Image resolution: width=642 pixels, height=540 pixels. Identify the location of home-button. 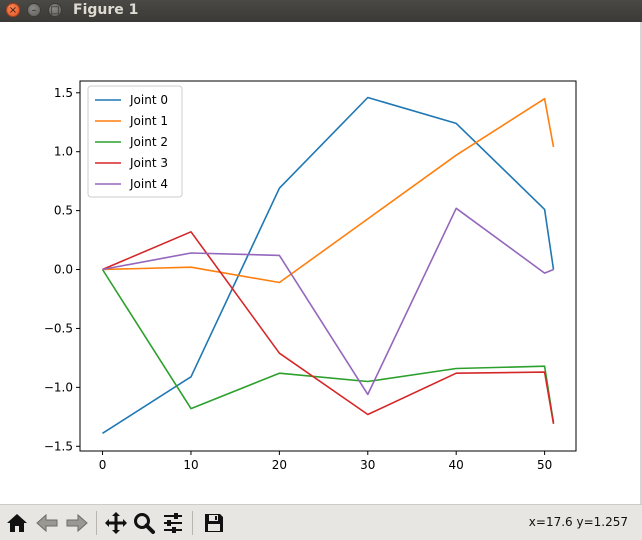
(17, 523).